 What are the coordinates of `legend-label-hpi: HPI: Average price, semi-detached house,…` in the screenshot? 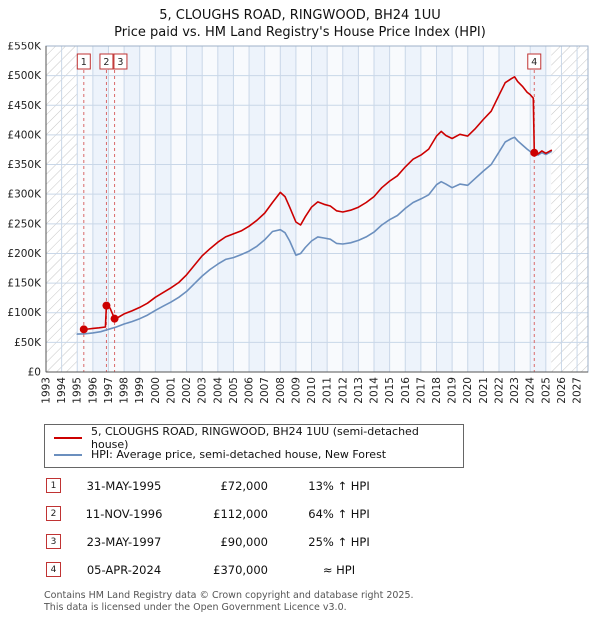 It's located at (239, 454).